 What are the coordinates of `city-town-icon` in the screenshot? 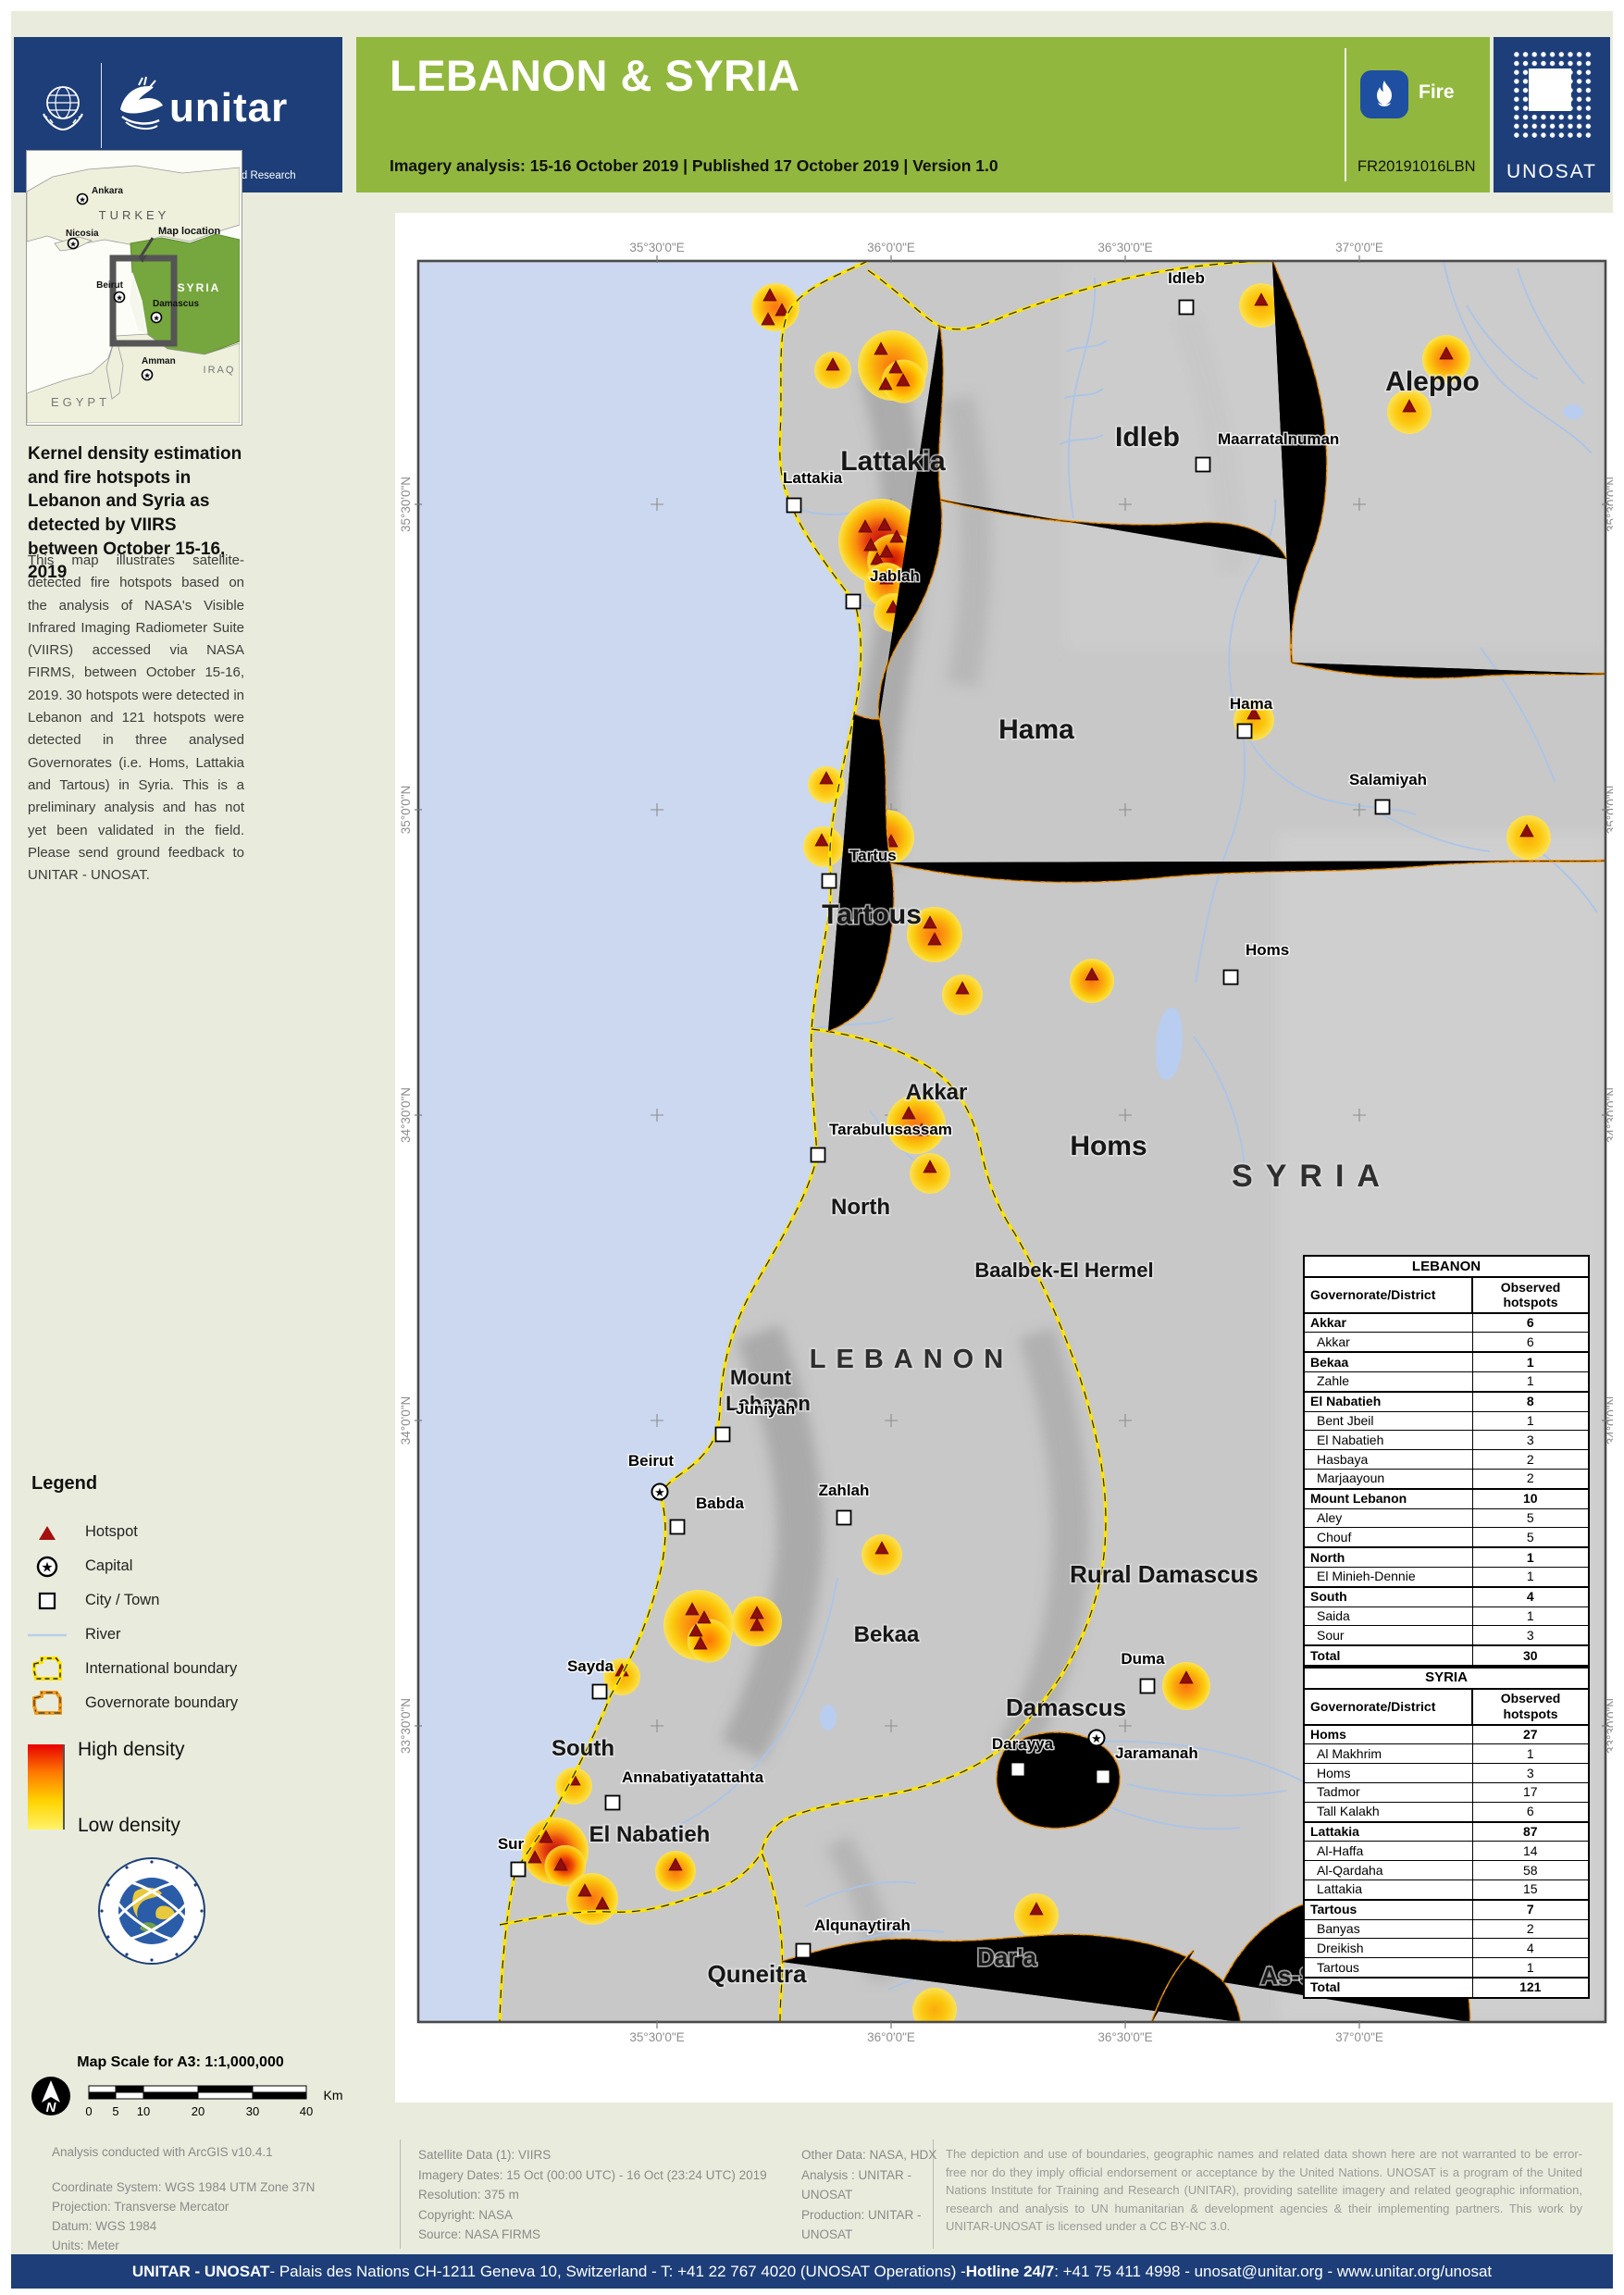 It's located at (47, 1601).